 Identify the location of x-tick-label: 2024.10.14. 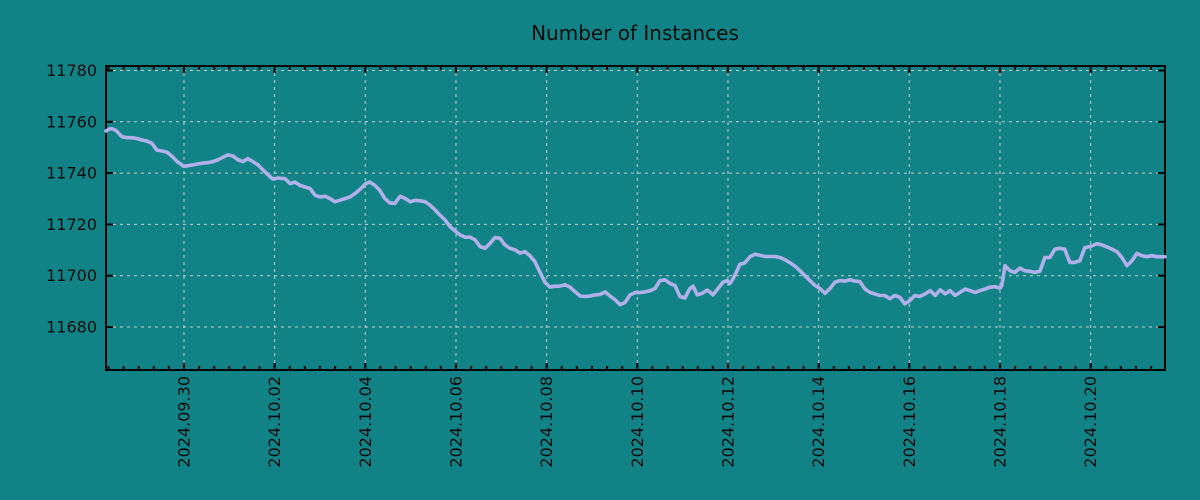
(818, 422).